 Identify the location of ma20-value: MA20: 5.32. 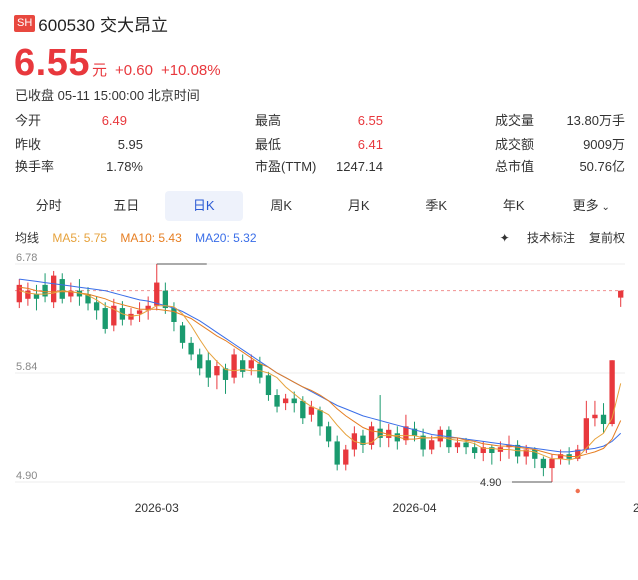
(226, 238).